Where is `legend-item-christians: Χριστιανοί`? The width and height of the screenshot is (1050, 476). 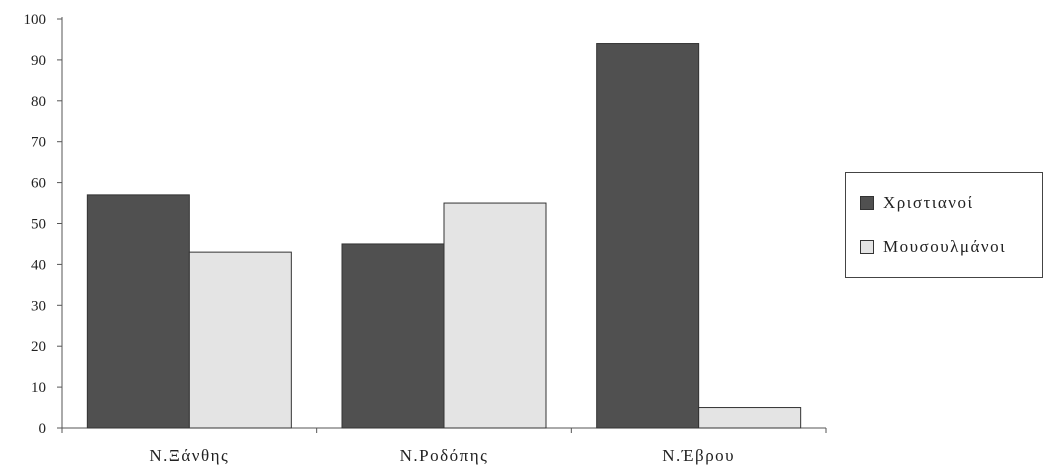
legend-item-christians: Χριστιανοί is located at coordinates (917, 203).